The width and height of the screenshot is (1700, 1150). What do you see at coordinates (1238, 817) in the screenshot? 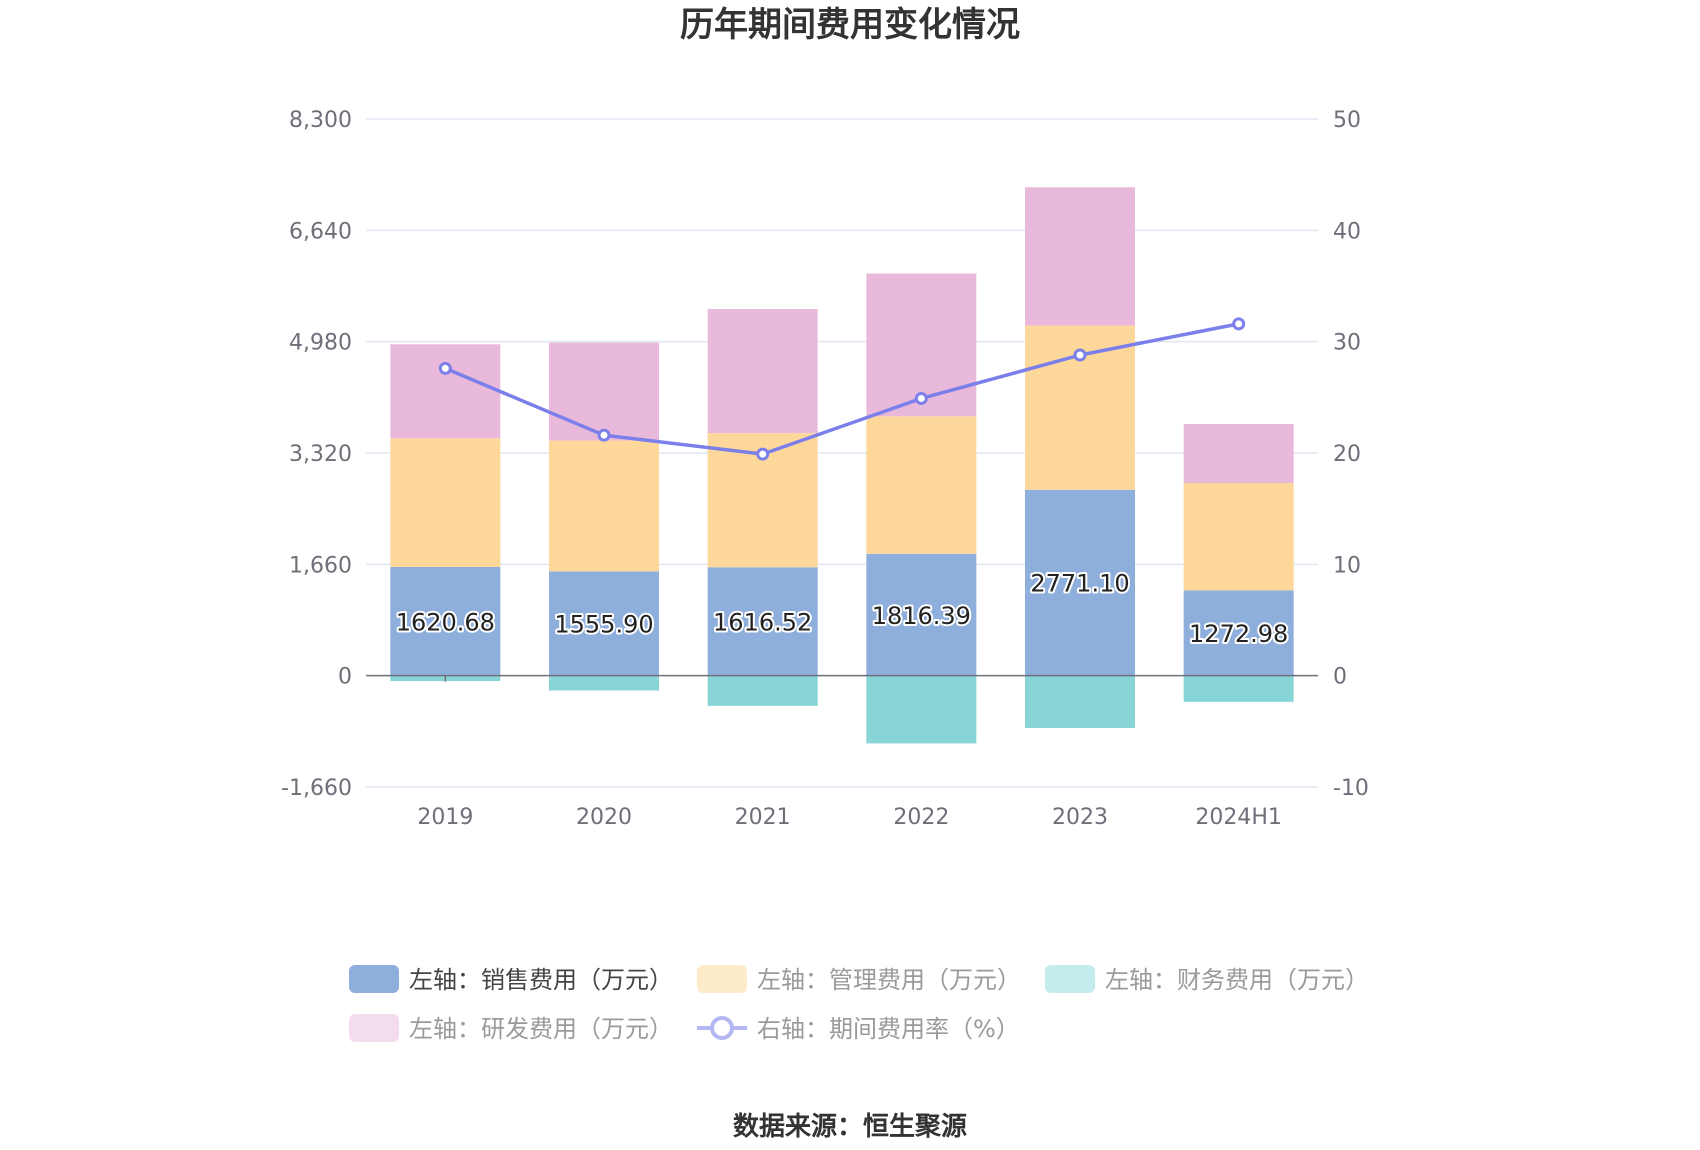
I see `x-tick-label: 2024H1` at bounding box center [1238, 817].